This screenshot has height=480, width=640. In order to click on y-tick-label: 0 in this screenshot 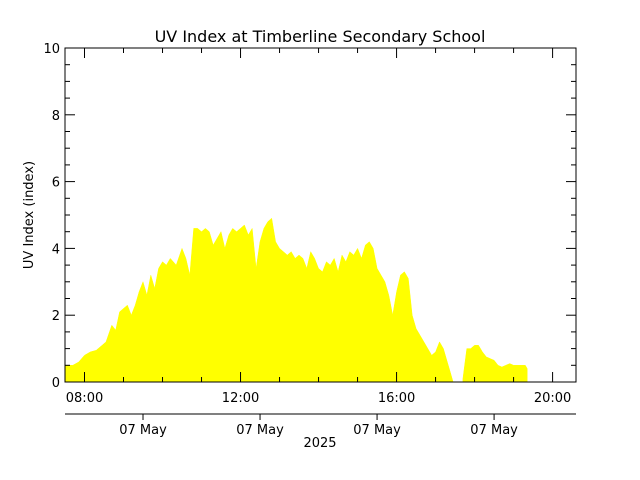, I will do `click(56, 383)`.